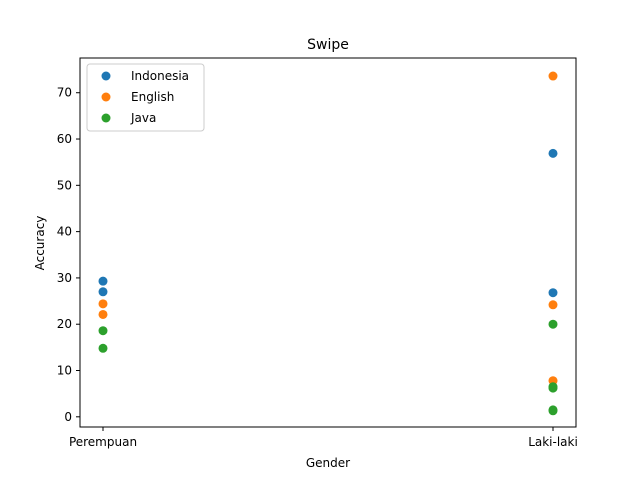 This screenshot has width=640, height=480. What do you see at coordinates (328, 463) in the screenshot?
I see `x-axis-label: Gender` at bounding box center [328, 463].